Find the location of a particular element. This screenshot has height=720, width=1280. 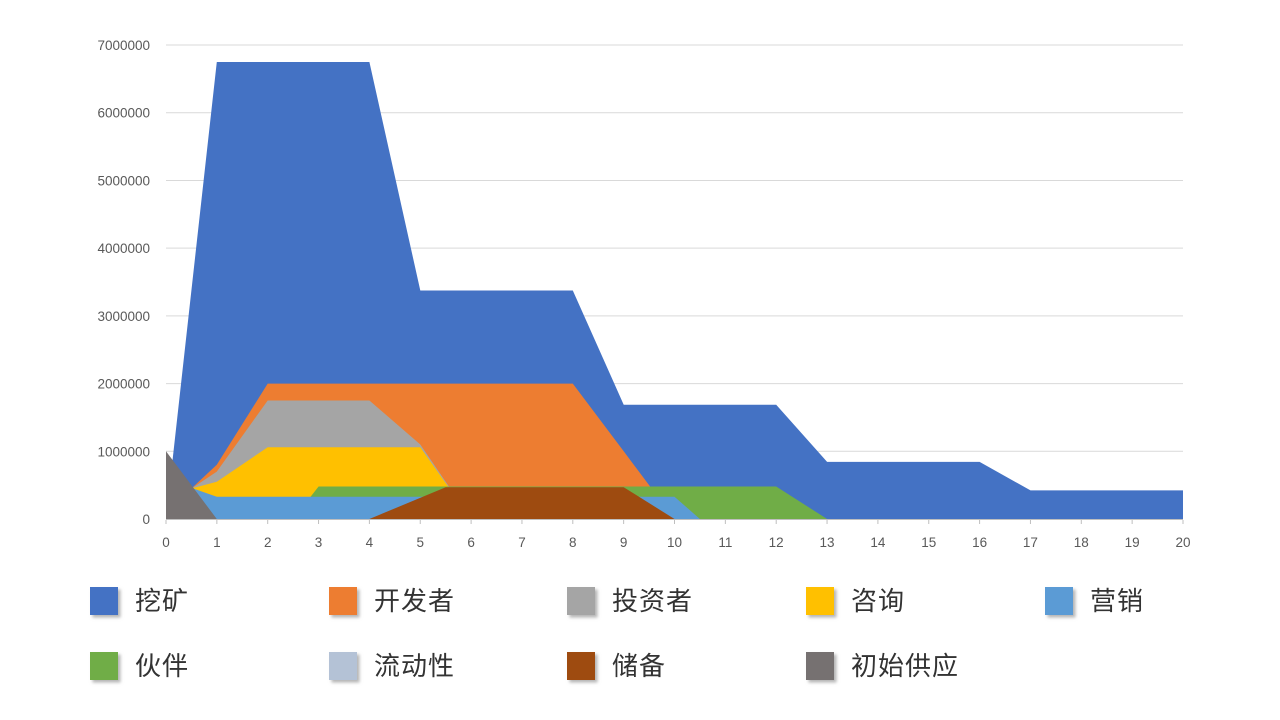

x-tick-label: 3 is located at coordinates (319, 542).